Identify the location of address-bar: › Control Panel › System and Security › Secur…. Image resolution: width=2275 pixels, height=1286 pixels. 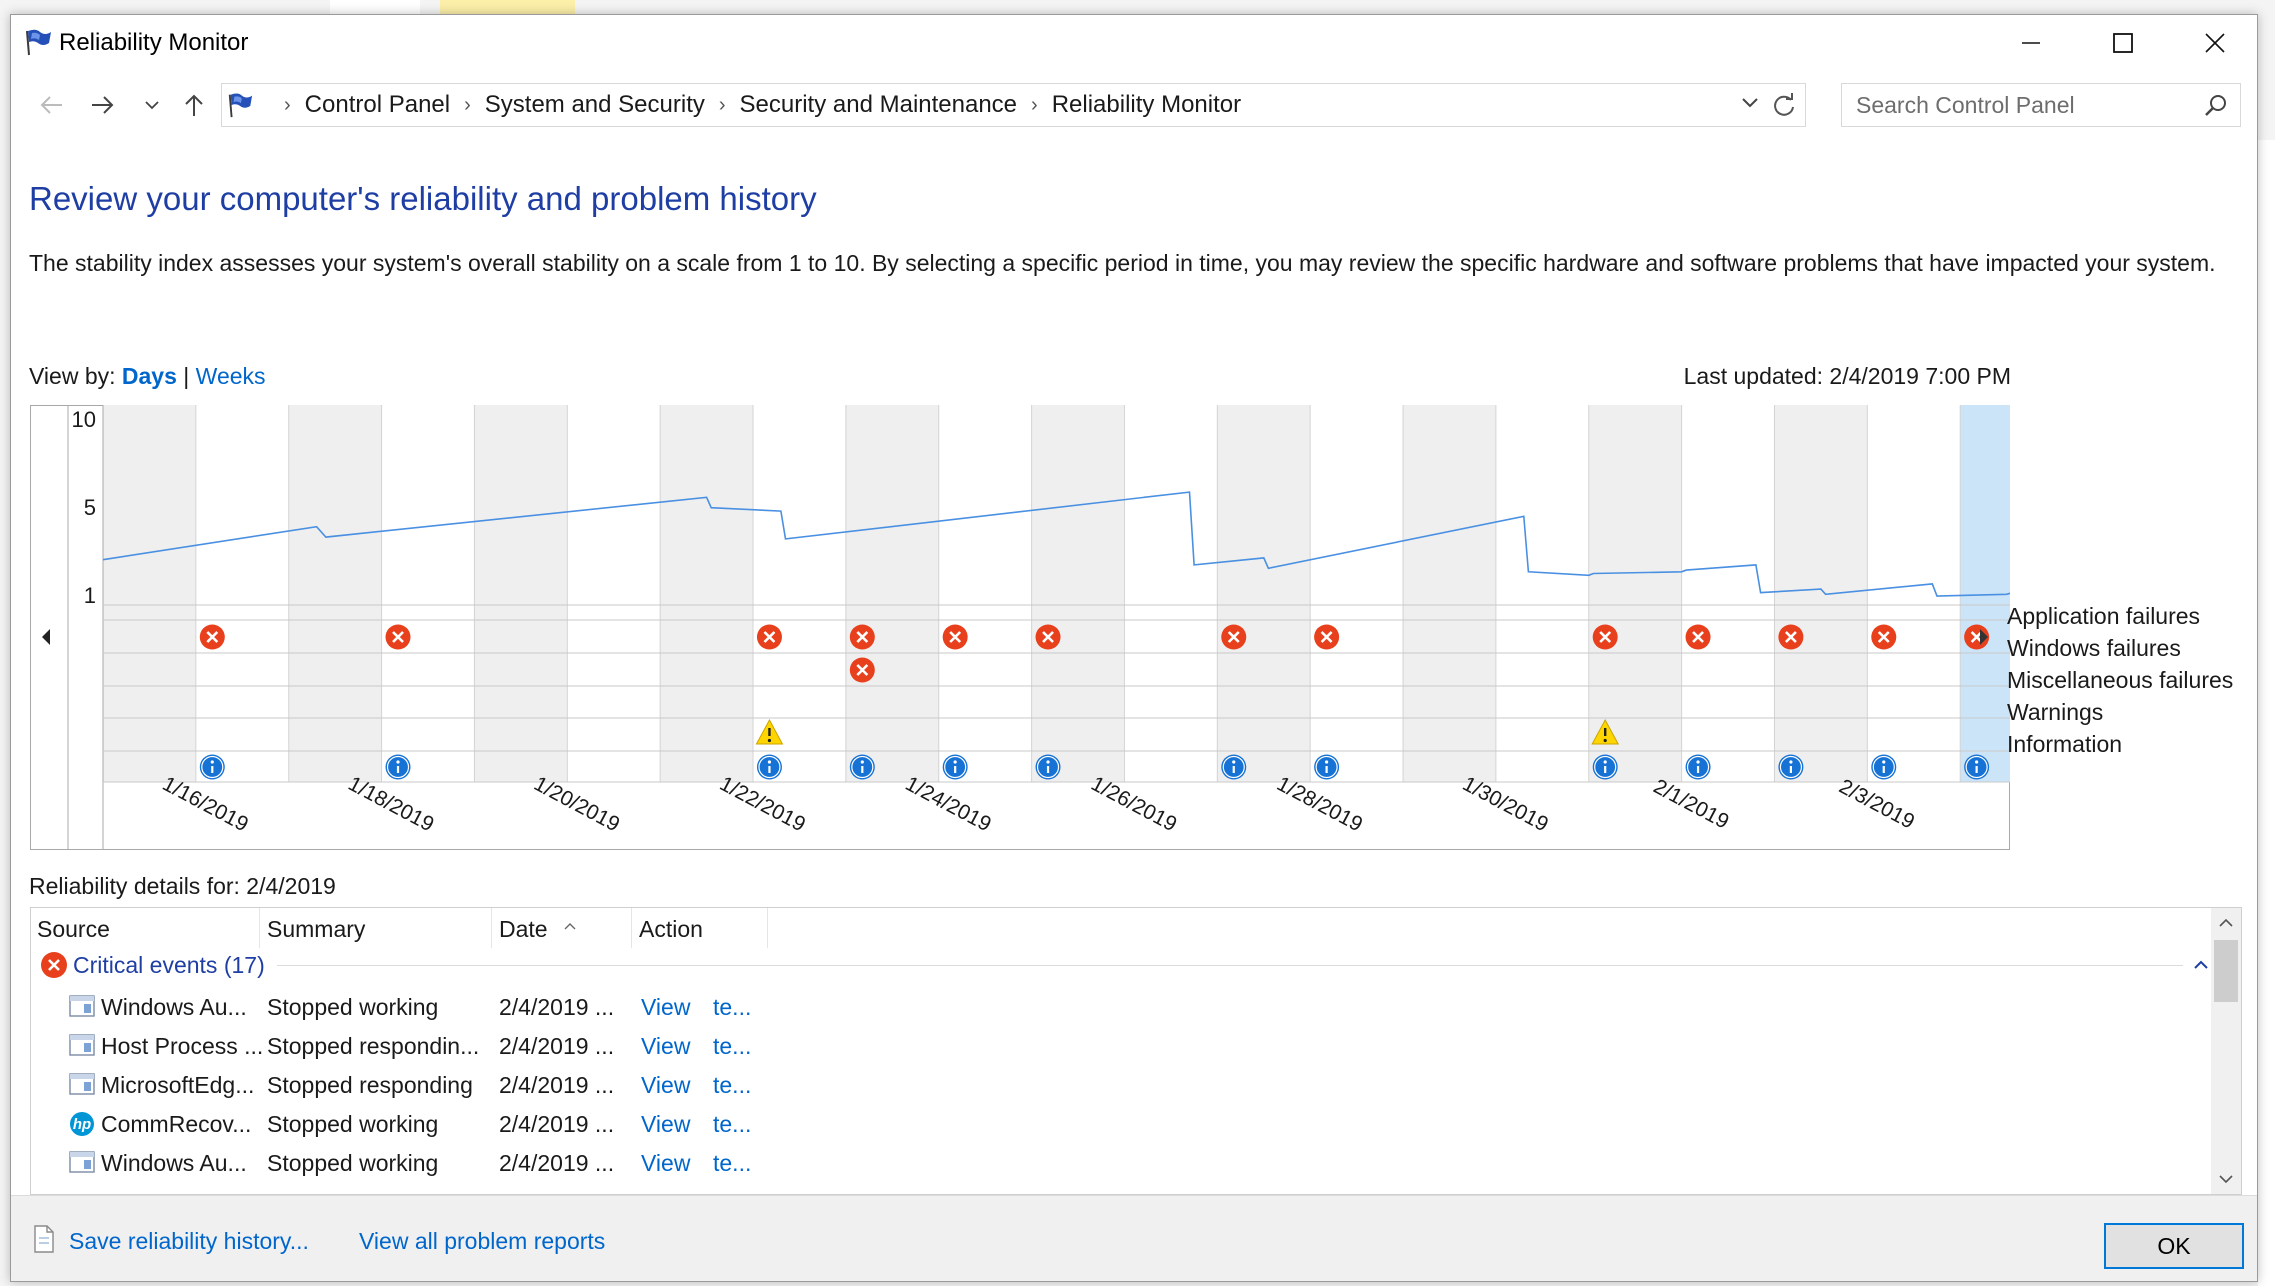
(1013, 105).